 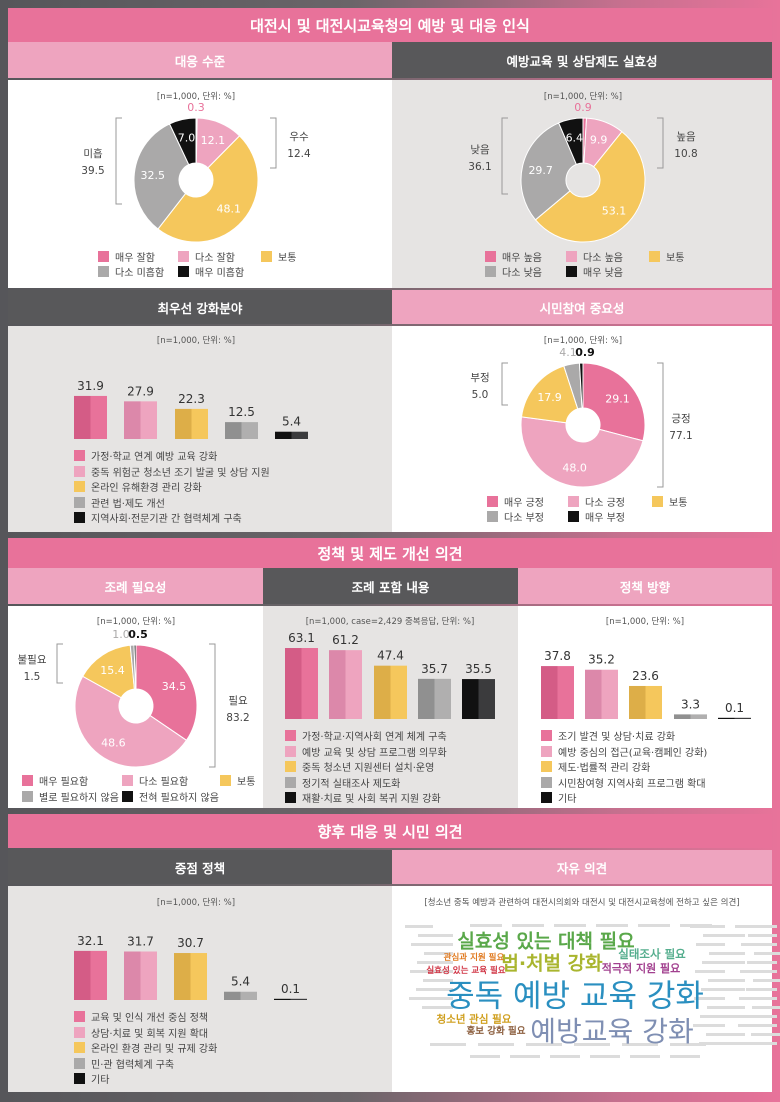 I want to click on legend-item: 관련 법·제도 개선, so click(x=119, y=502).